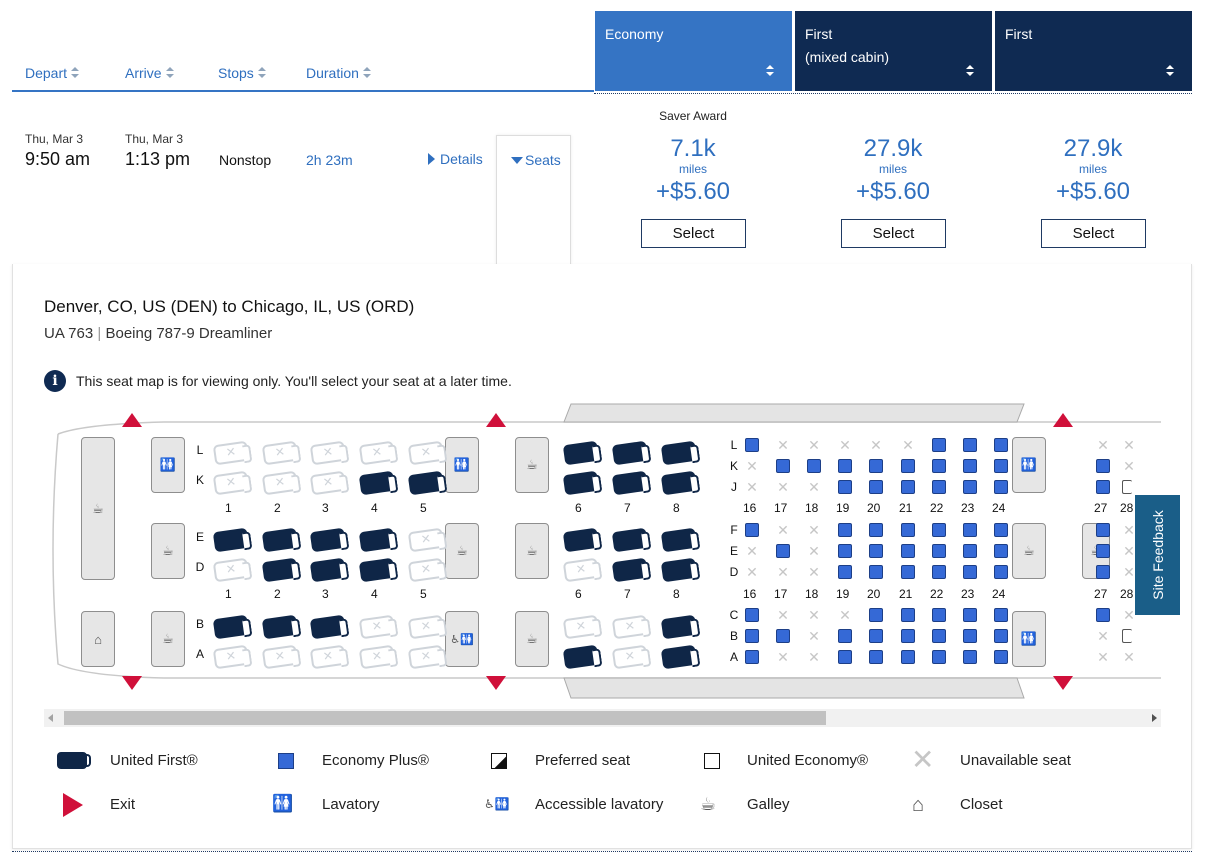 The height and width of the screenshot is (862, 1211). I want to click on scroll-left-icon, so click(50, 718).